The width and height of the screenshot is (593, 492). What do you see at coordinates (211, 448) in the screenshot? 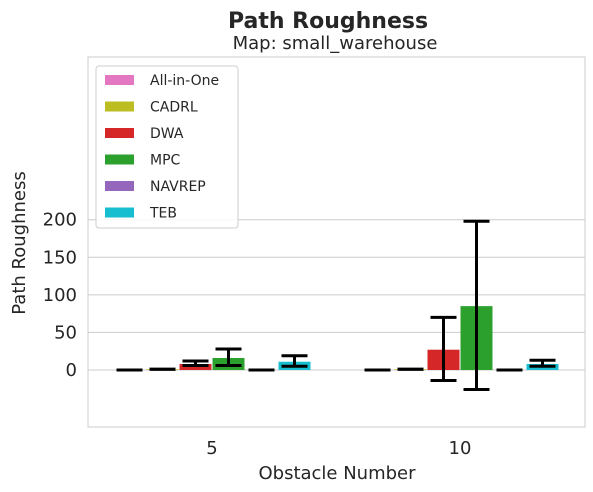
I see `x-tick-label: 5` at bounding box center [211, 448].